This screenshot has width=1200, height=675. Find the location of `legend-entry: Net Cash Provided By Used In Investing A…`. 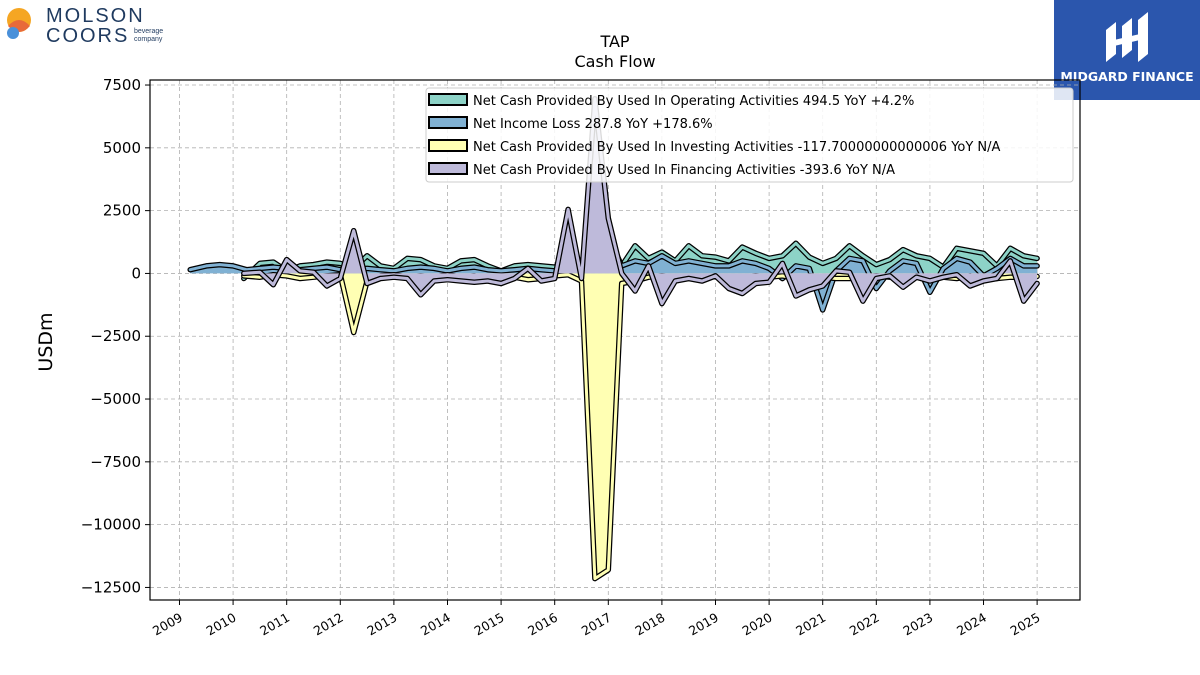

legend-entry: Net Cash Provided By Used In Investing A… is located at coordinates (737, 147).